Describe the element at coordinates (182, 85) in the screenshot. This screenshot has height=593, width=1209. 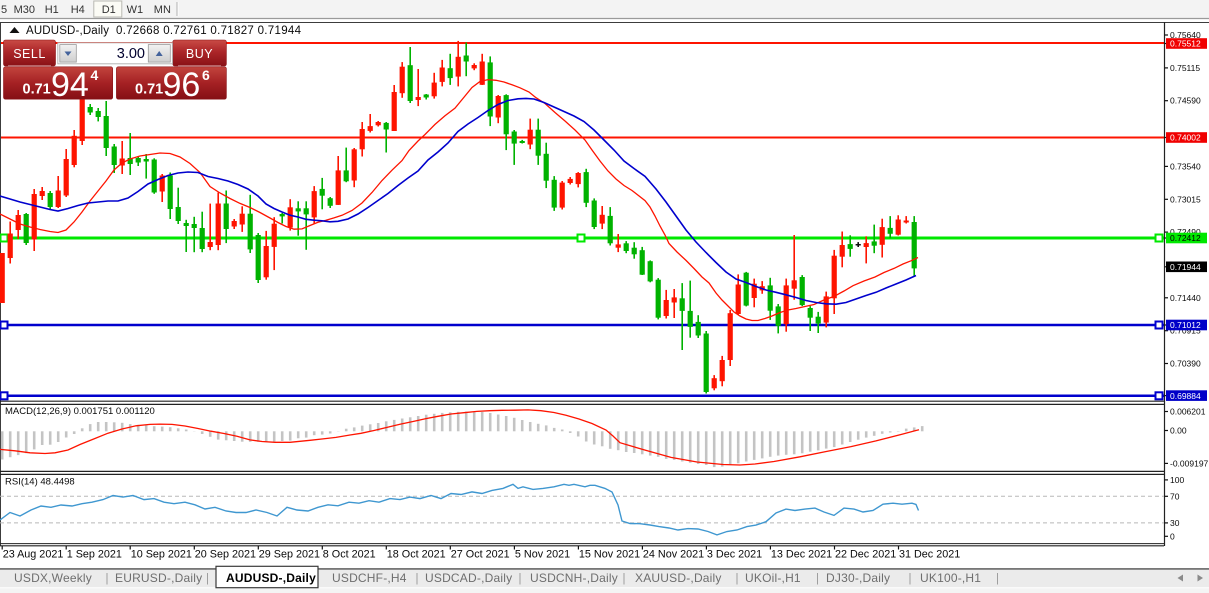
I see `svg-text: 96` at that location.